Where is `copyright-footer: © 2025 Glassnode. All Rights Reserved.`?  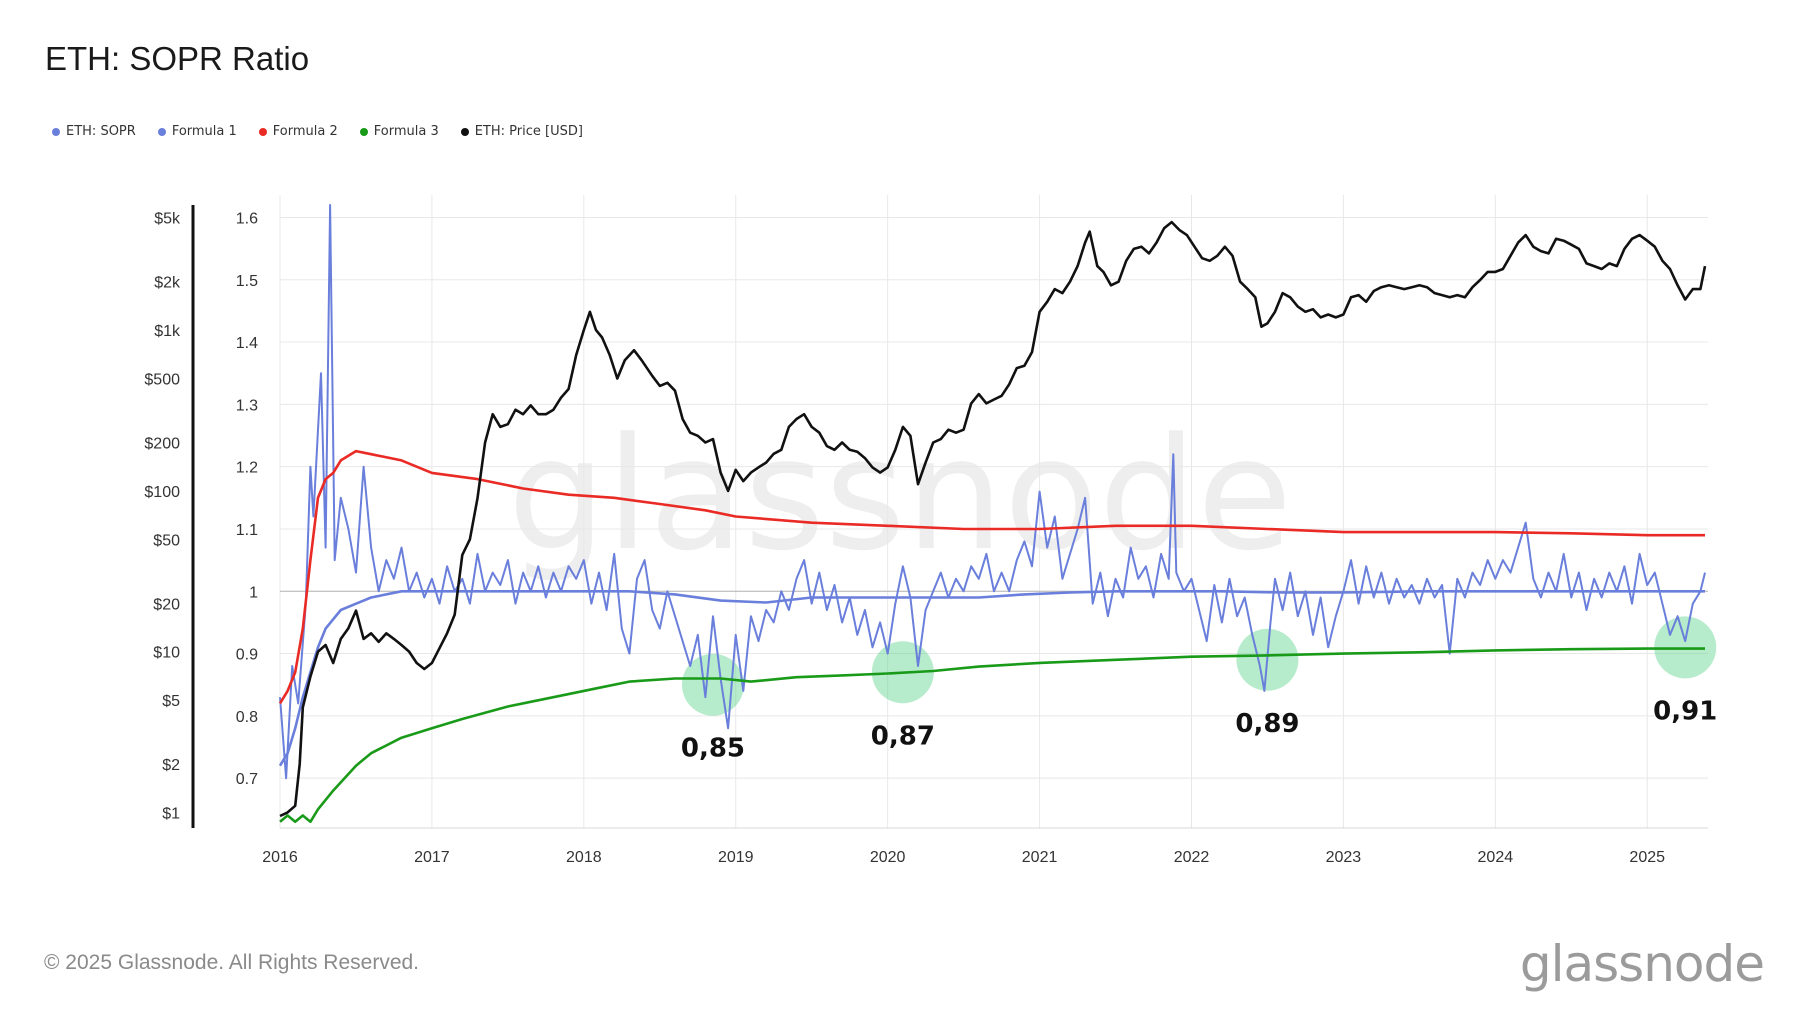
copyright-footer: © 2025 Glassnode. All Rights Reserved. is located at coordinates (232, 962).